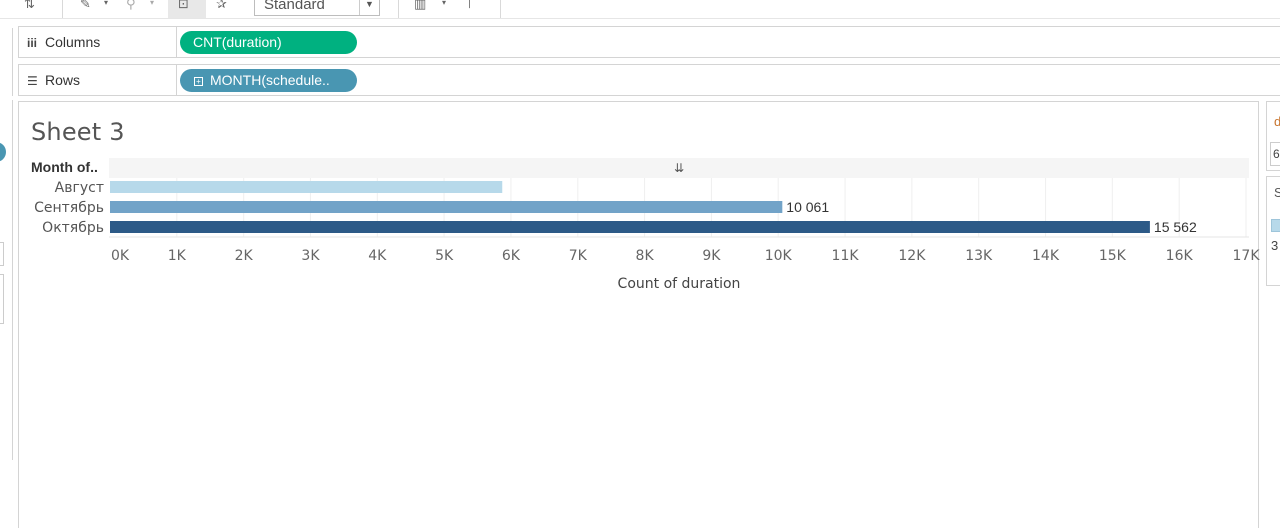  What do you see at coordinates (1175, 227) in the screenshot?
I see `data-label: 15 562` at bounding box center [1175, 227].